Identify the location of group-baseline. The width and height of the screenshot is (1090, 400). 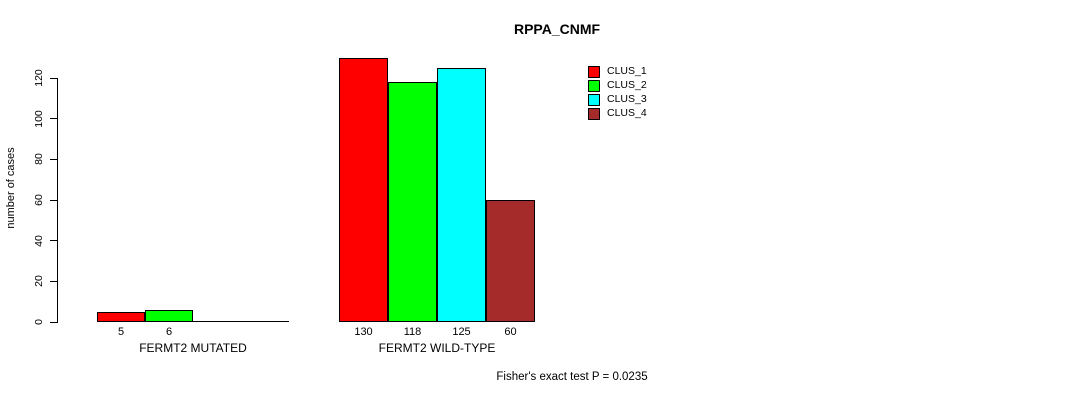
(193, 321).